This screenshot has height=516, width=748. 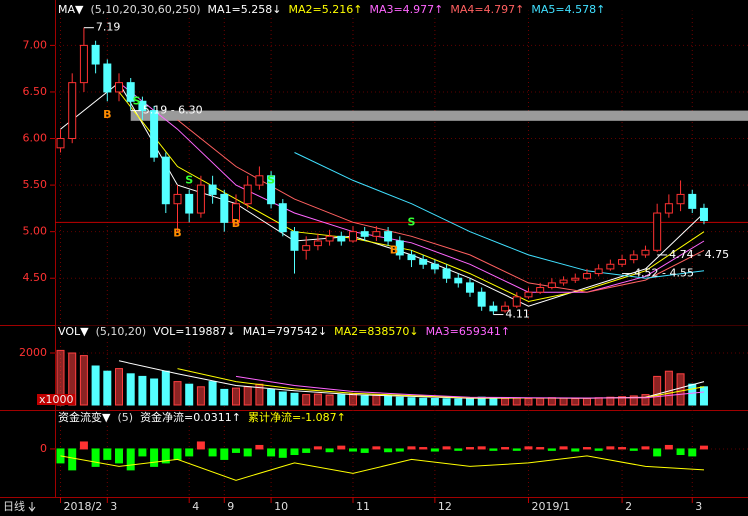 What do you see at coordinates (468, 331) in the screenshot?
I see `legend-entry: MA3=659341↑` at bounding box center [468, 331].